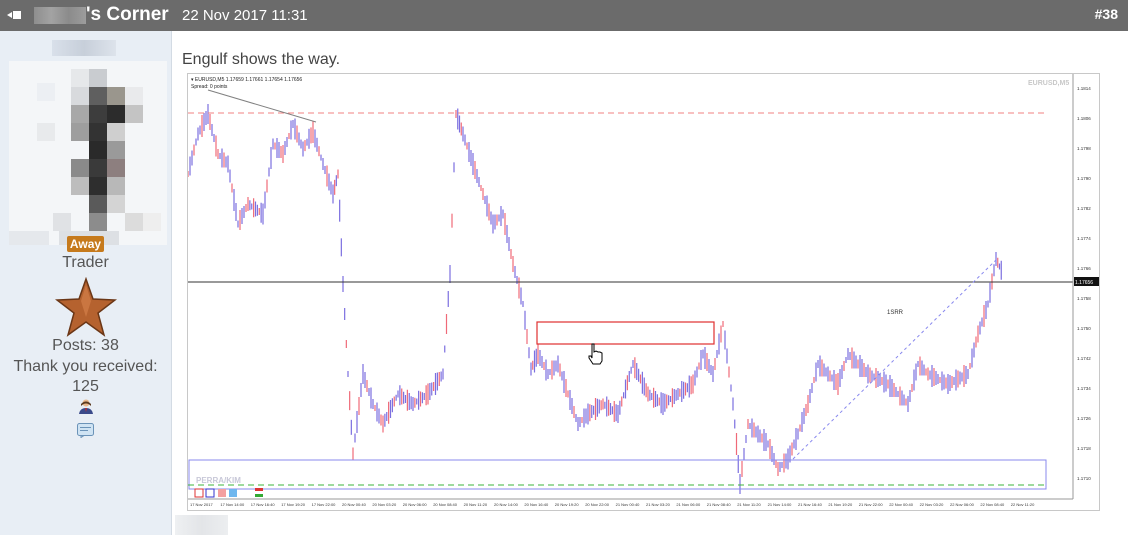 The image size is (1135, 535). What do you see at coordinates (259, 489) in the screenshot?
I see `legend-dash-red` at bounding box center [259, 489].